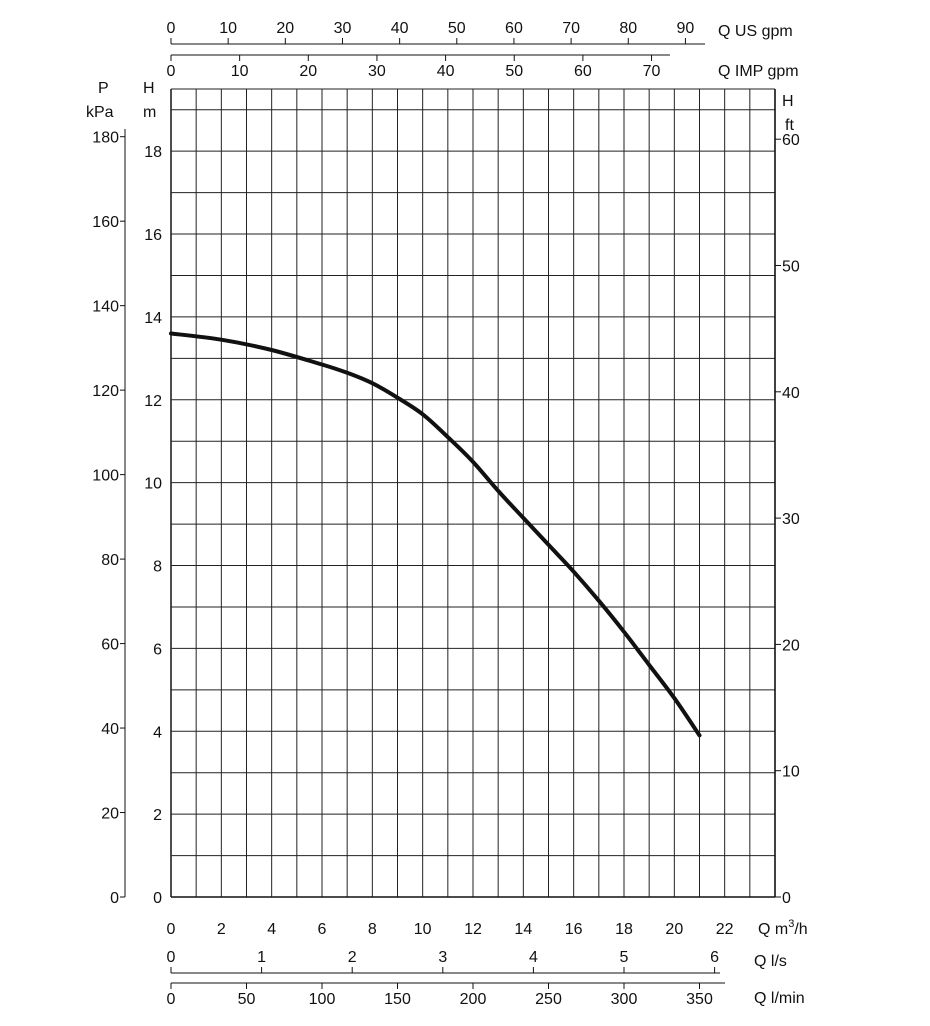 Image resolution: width=930 pixels, height=1026 pixels. I want to click on h-ft-tick-label: 60, so click(791, 140).